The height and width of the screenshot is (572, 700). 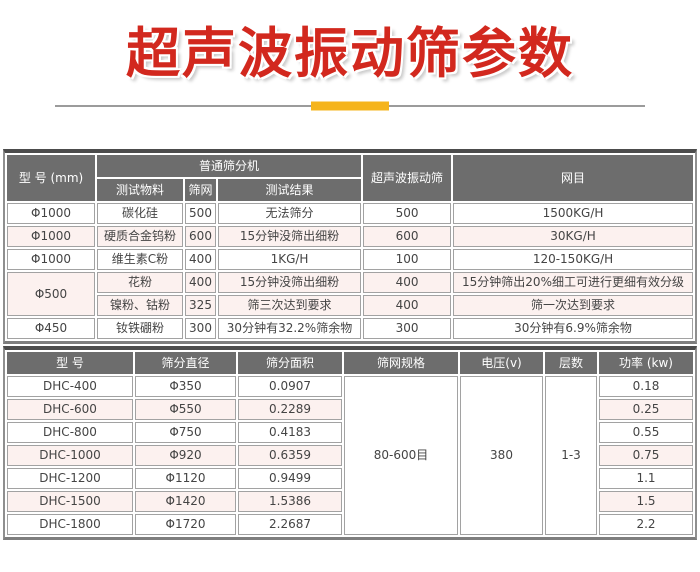 I want to click on table1-header-row-2: 测试物料 筛网 测试结果, so click(x=350, y=190).